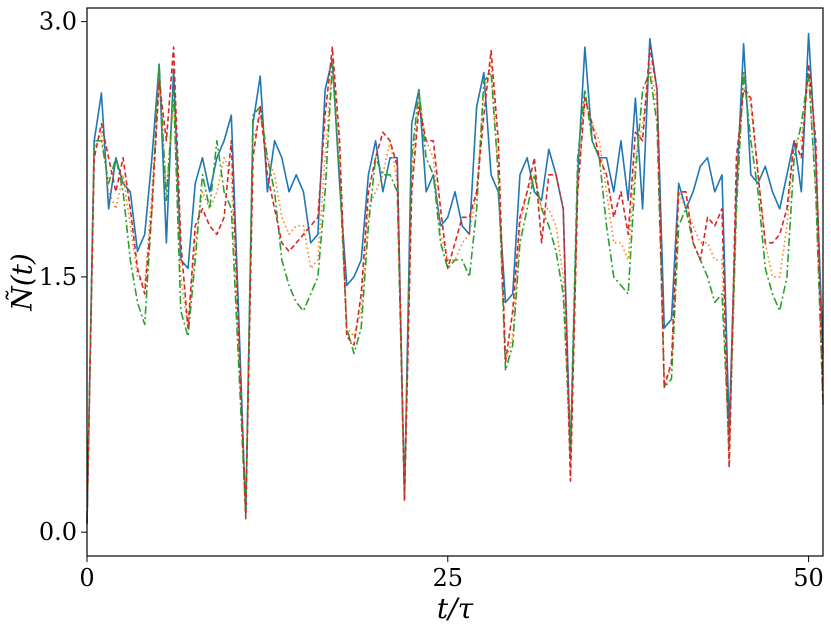  What do you see at coordinates (58, 22) in the screenshot?
I see `y-tick-label: 3.0` at bounding box center [58, 22].